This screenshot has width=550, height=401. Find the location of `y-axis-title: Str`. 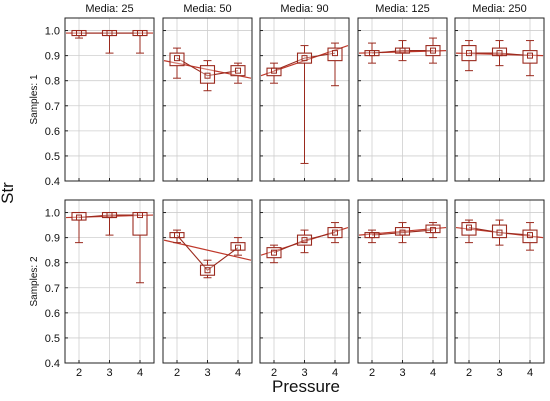

y-axis-title: Str is located at coordinates (8, 193).